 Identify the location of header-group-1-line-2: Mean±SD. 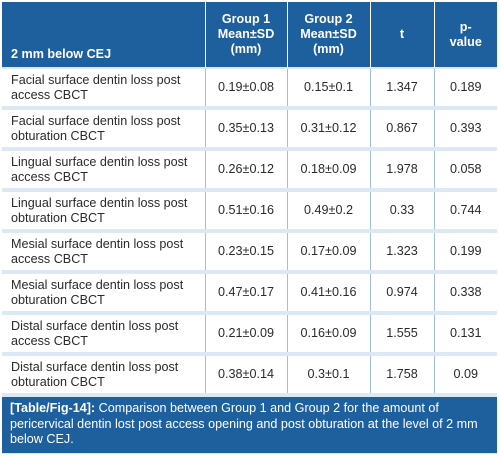
(246, 34).